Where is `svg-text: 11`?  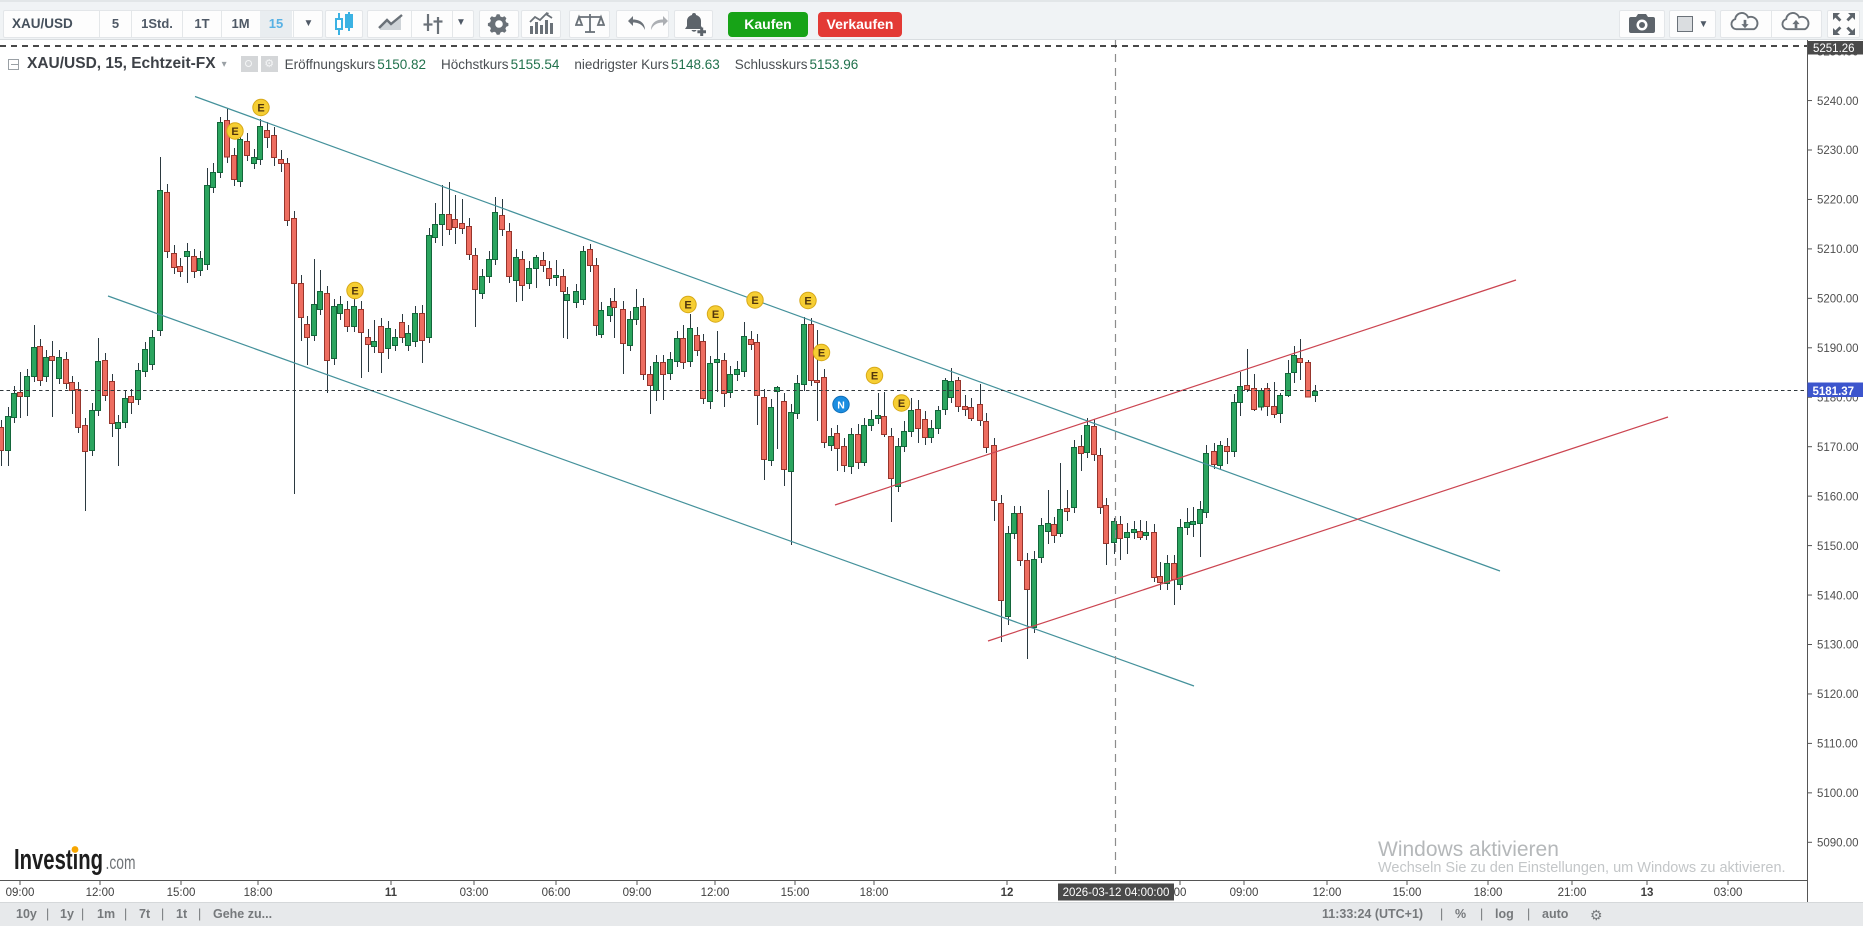 svg-text: 11 is located at coordinates (391, 893).